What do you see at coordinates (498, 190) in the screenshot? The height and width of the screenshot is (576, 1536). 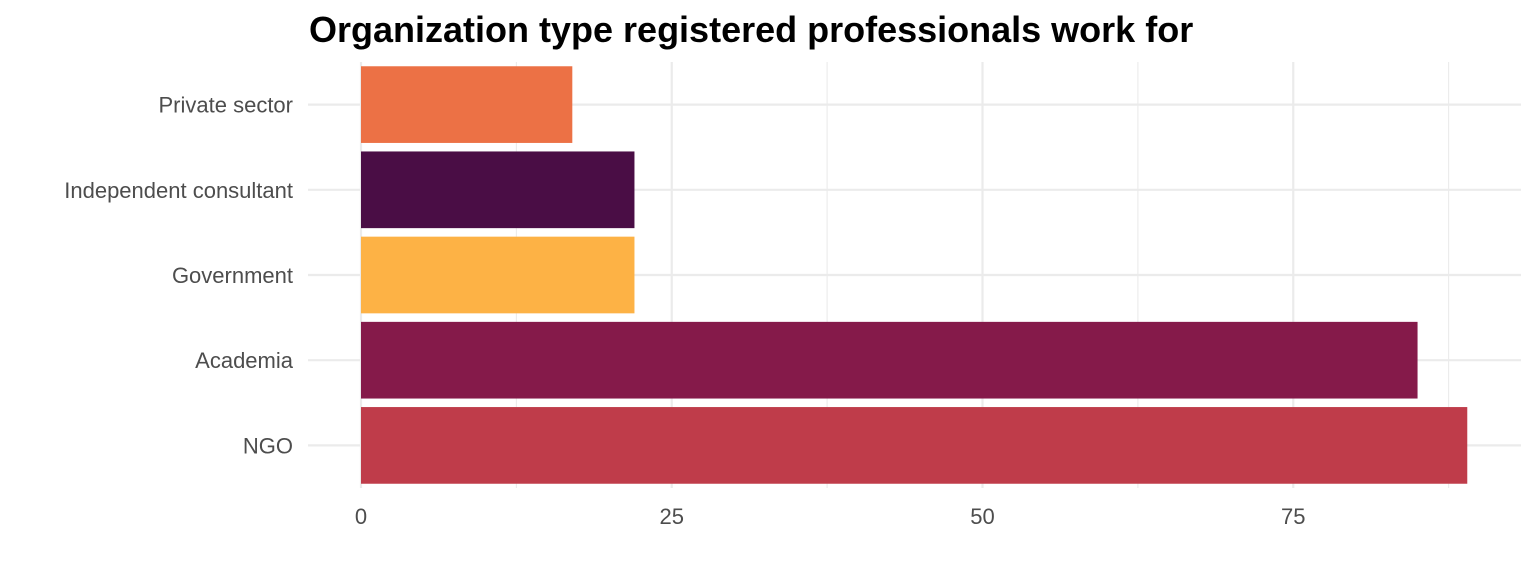 I see `bar-independent-consultant` at bounding box center [498, 190].